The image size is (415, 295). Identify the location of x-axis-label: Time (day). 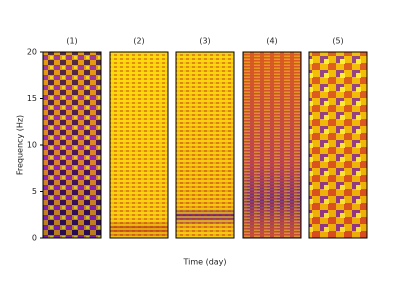
(204, 262).